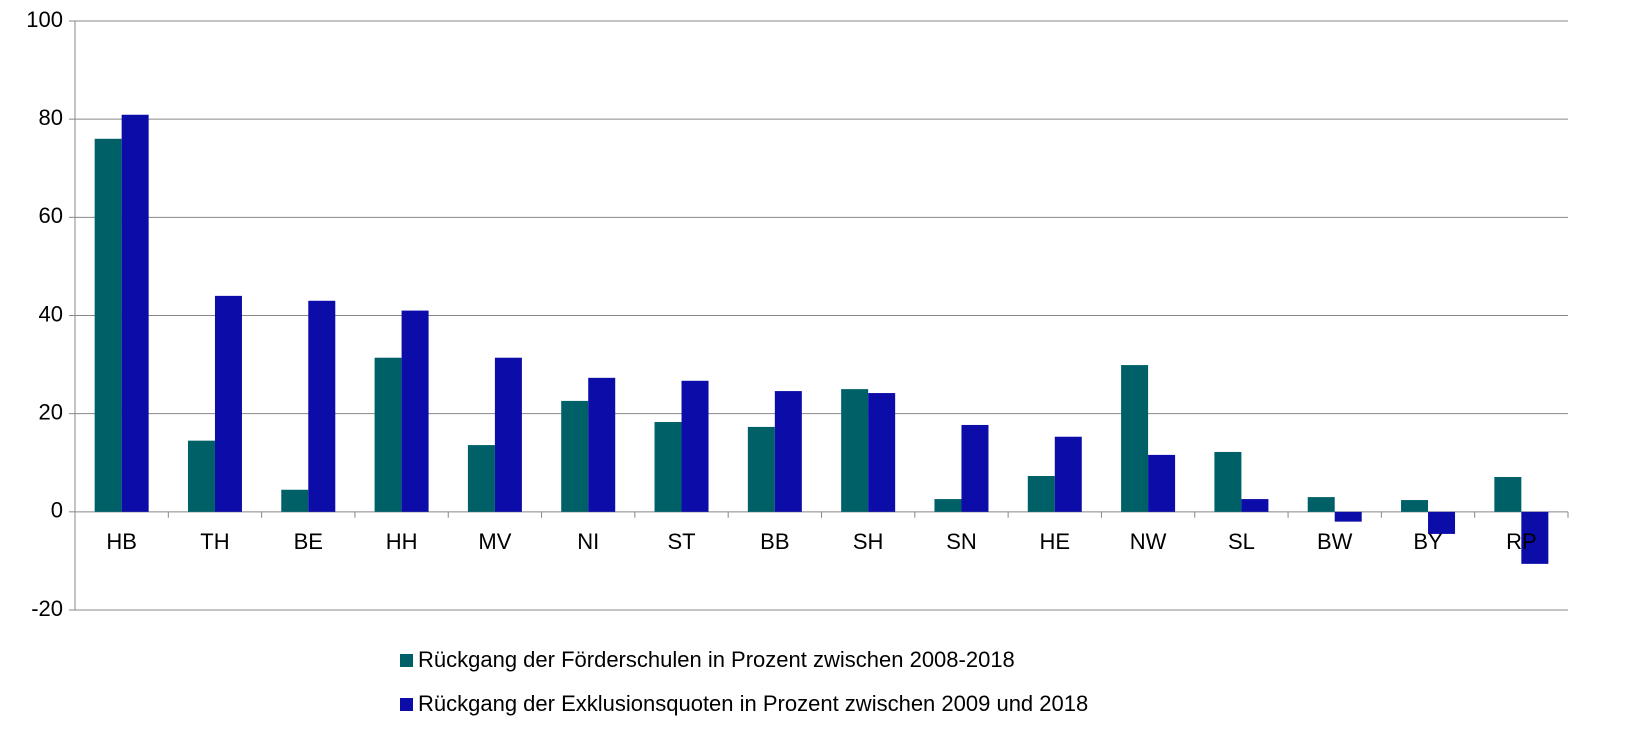 The width and height of the screenshot is (1628, 744). What do you see at coordinates (588, 541) in the screenshot?
I see `x-tick-label: NI` at bounding box center [588, 541].